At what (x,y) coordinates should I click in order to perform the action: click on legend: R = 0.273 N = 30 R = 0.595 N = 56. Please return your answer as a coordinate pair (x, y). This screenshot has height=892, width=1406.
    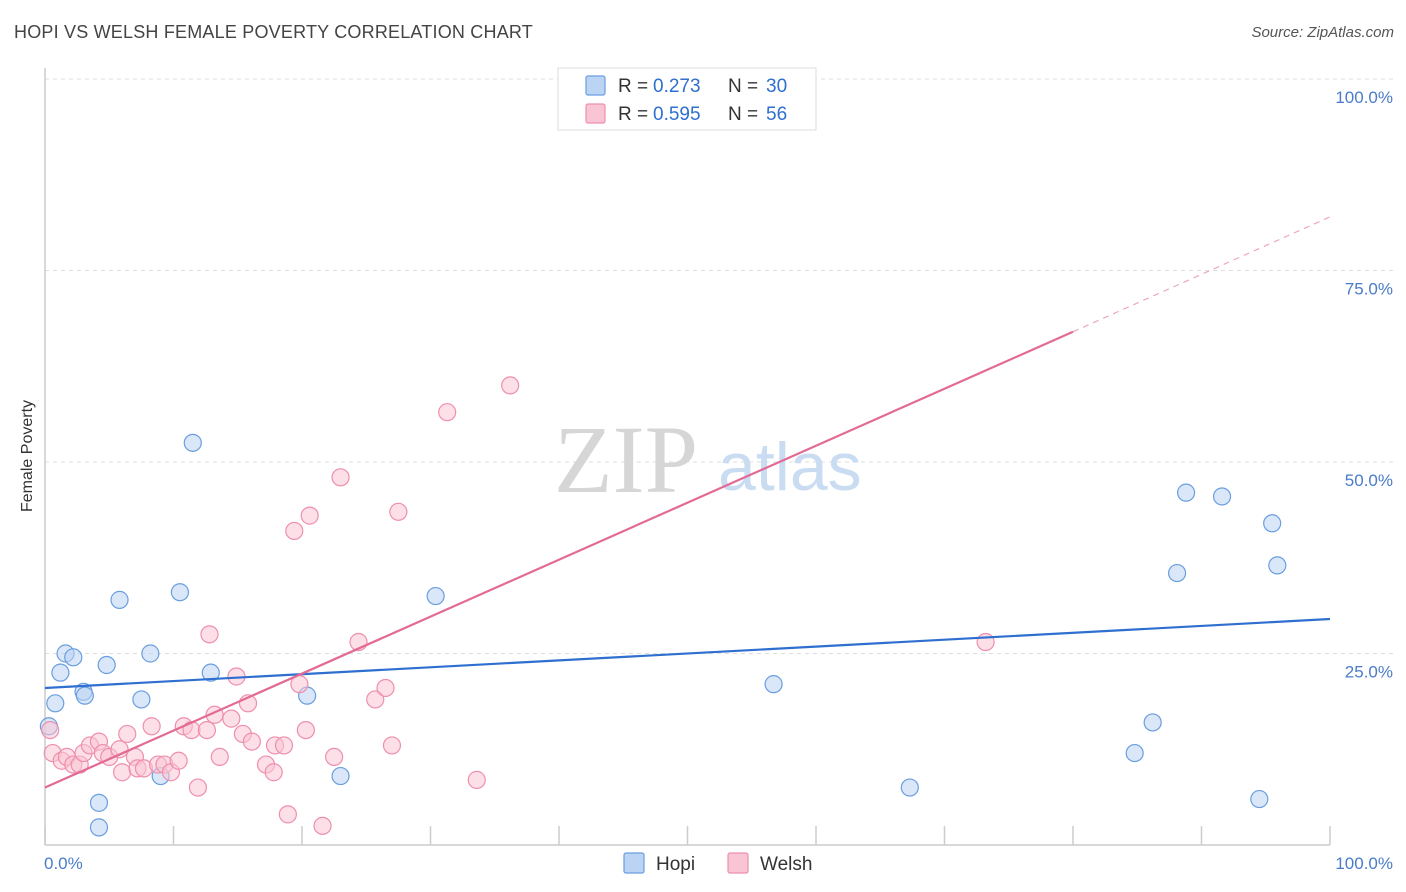
    Looking at the image, I should click on (687, 99).